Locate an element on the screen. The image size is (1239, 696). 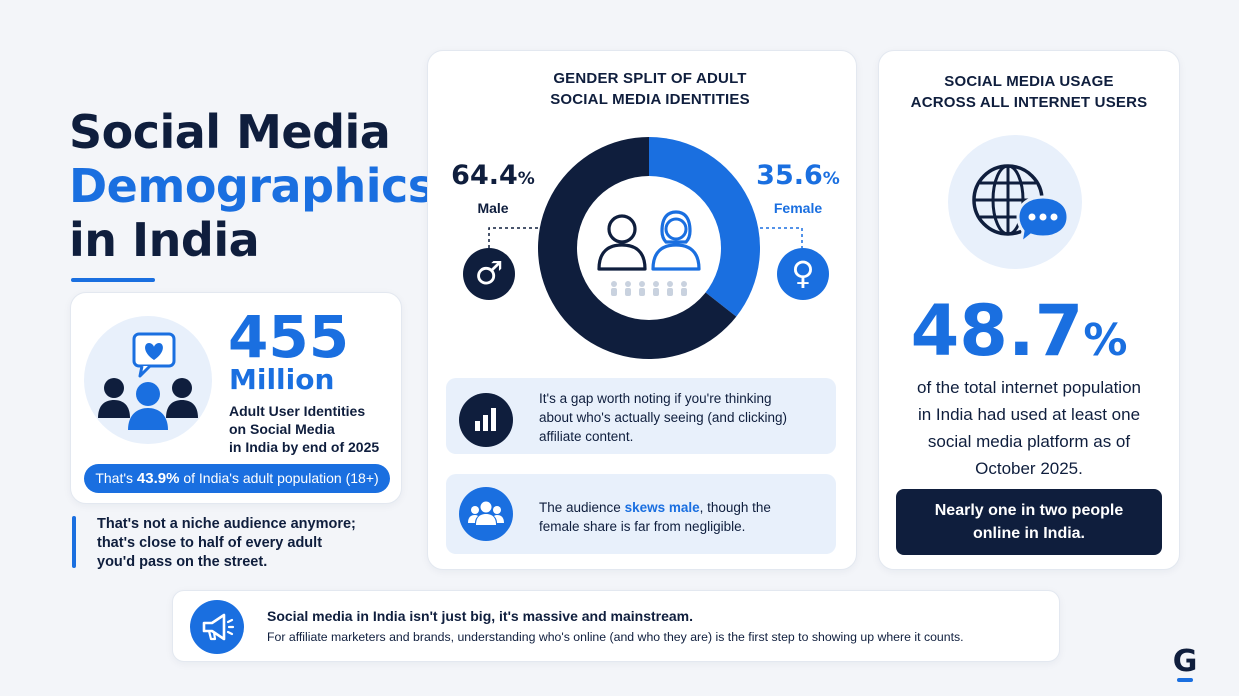
female-person-outline-icon is located at coordinates (676, 240).